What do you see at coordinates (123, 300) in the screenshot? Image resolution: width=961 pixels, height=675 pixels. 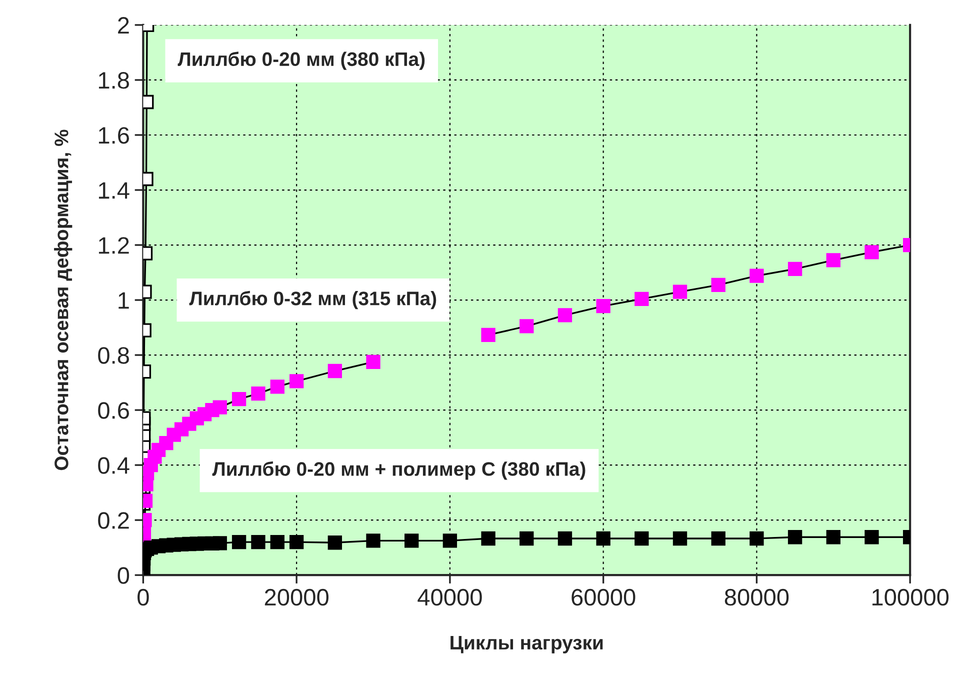 I see `y-tick-label: 1` at bounding box center [123, 300].